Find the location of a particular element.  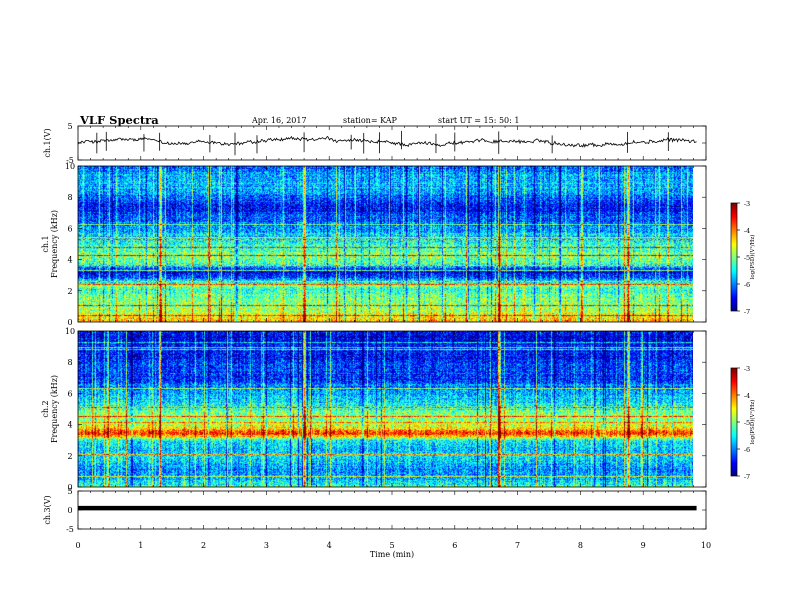

ch3-waveform-ylabel: ch.3(V) is located at coordinates (47, 509).